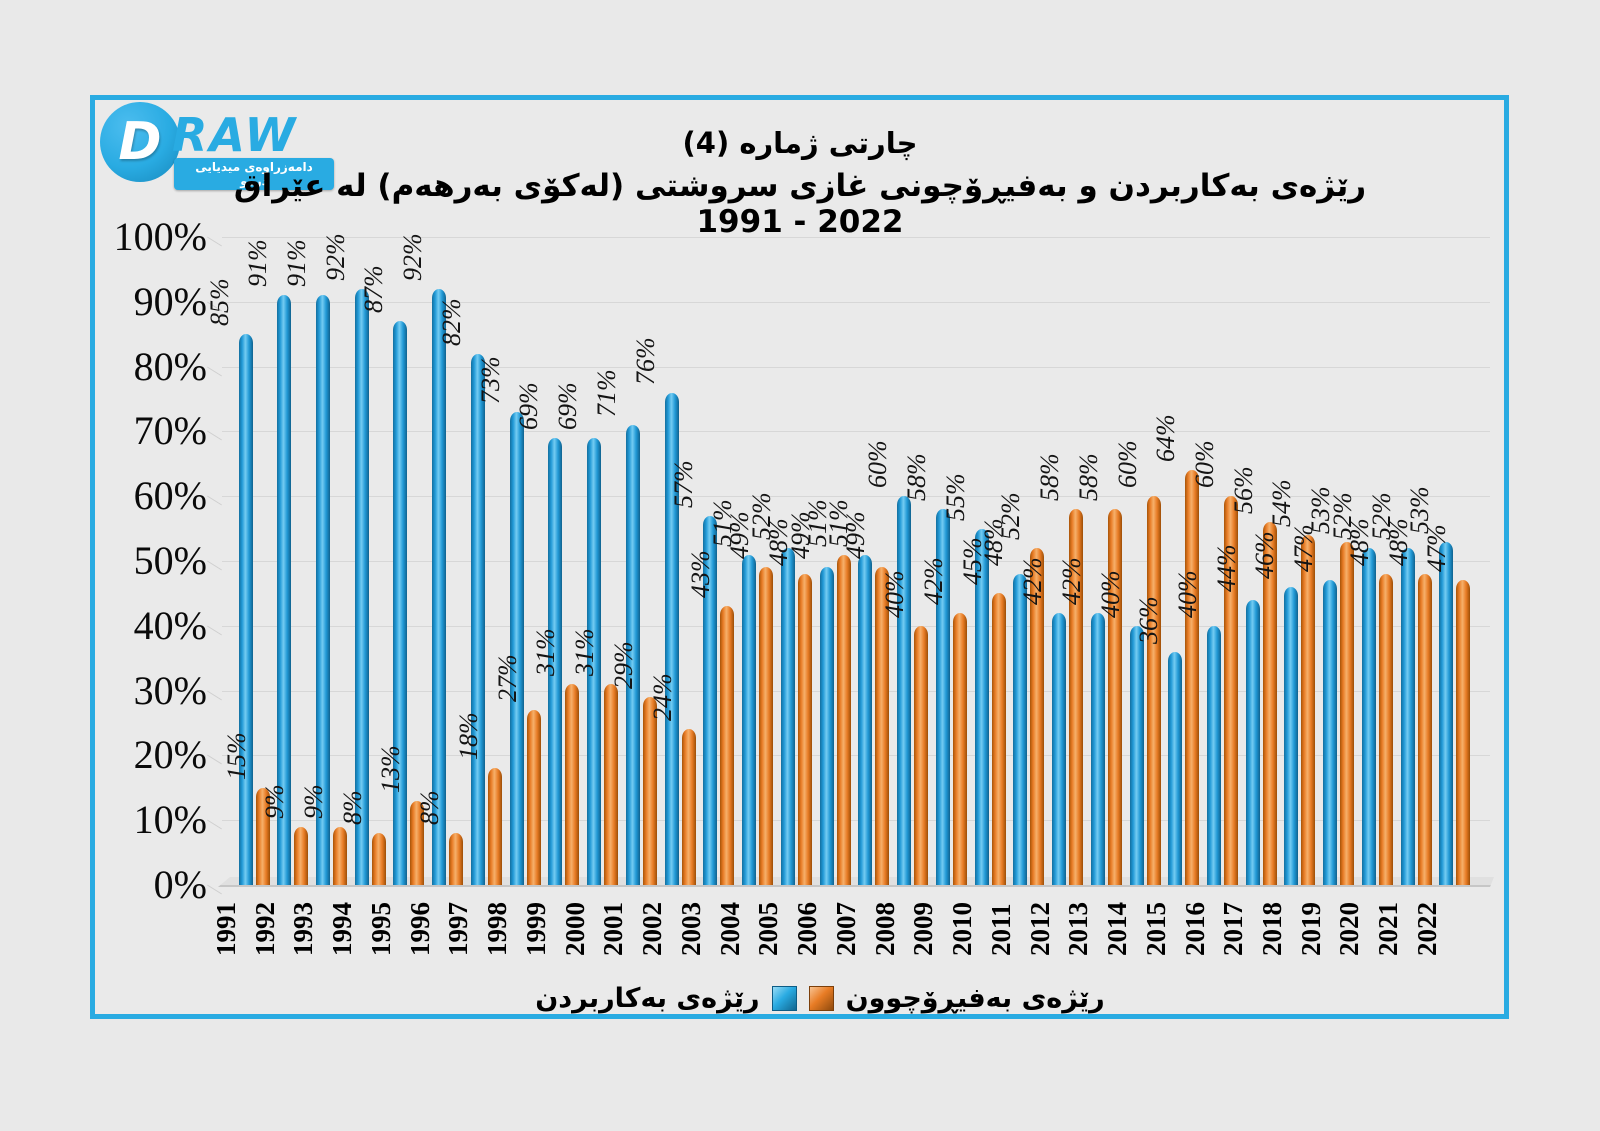  I want to click on bar-label-usage-2000: 69%, so click(568, 406).